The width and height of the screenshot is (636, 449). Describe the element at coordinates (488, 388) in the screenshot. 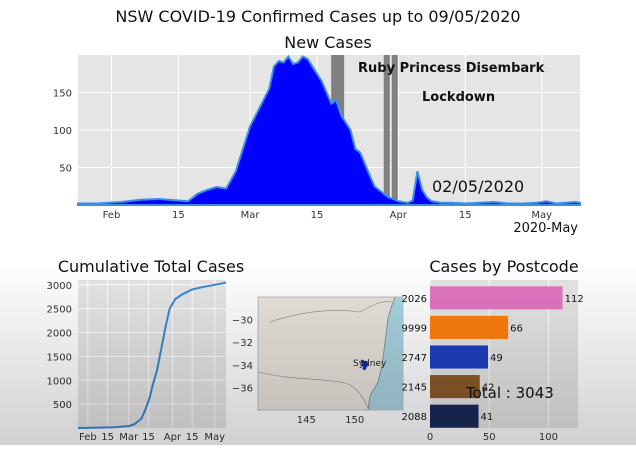

I see `bar-value-label: 42` at that location.